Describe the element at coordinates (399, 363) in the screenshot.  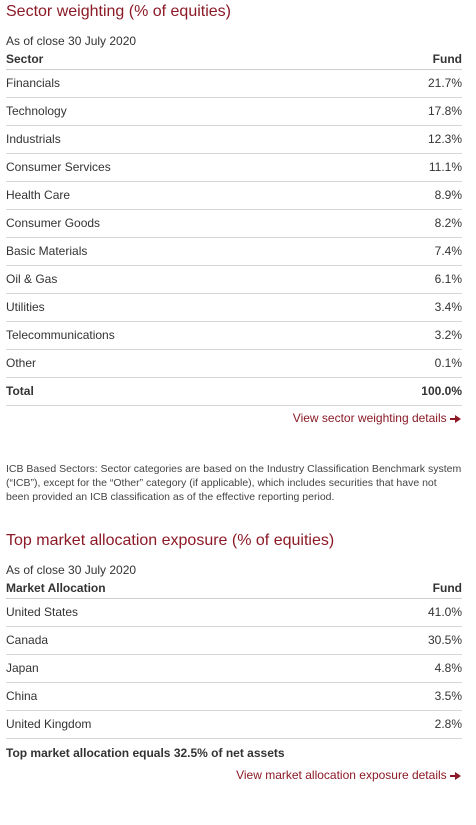
I see `sector-value: 0.1%` at that location.